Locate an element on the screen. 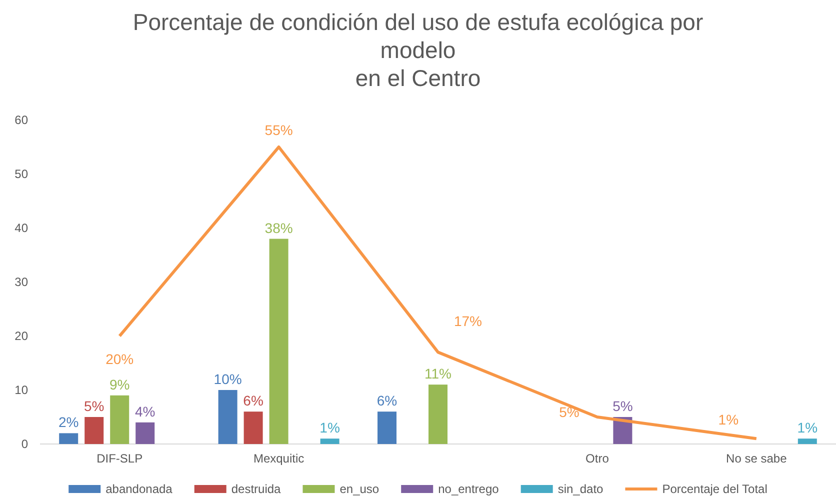 The width and height of the screenshot is (836, 499). legend-label: sin_dato is located at coordinates (581, 489).